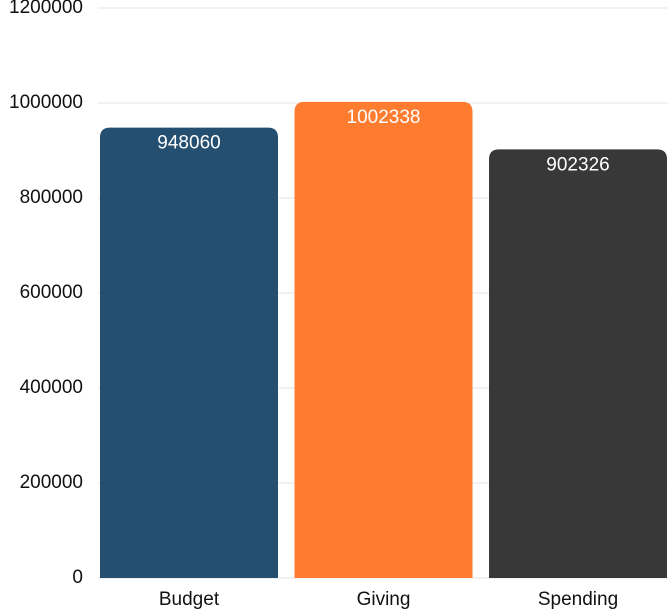  What do you see at coordinates (188, 143) in the screenshot?
I see `value-label: 948060` at bounding box center [188, 143].